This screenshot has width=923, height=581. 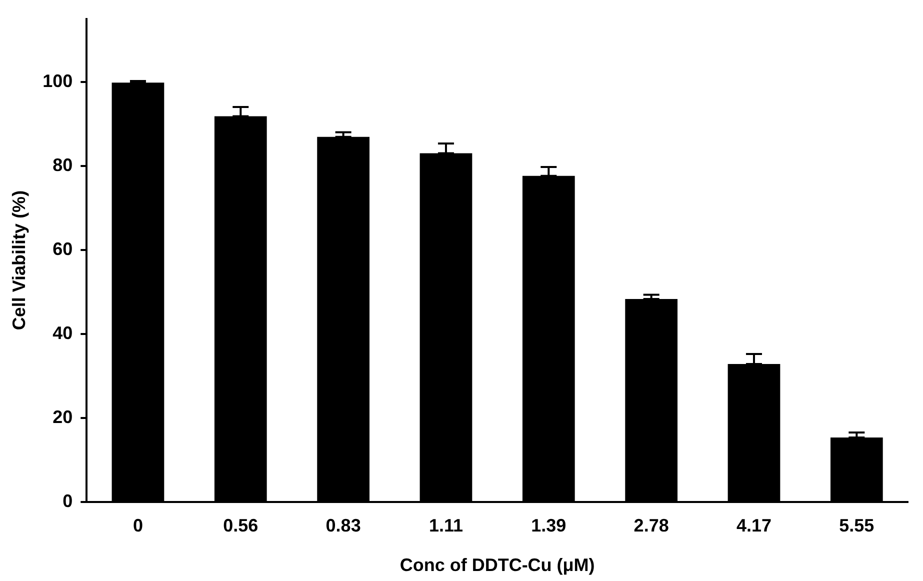 What do you see at coordinates (67, 500) in the screenshot?
I see `y-tick-label: 0` at bounding box center [67, 500].